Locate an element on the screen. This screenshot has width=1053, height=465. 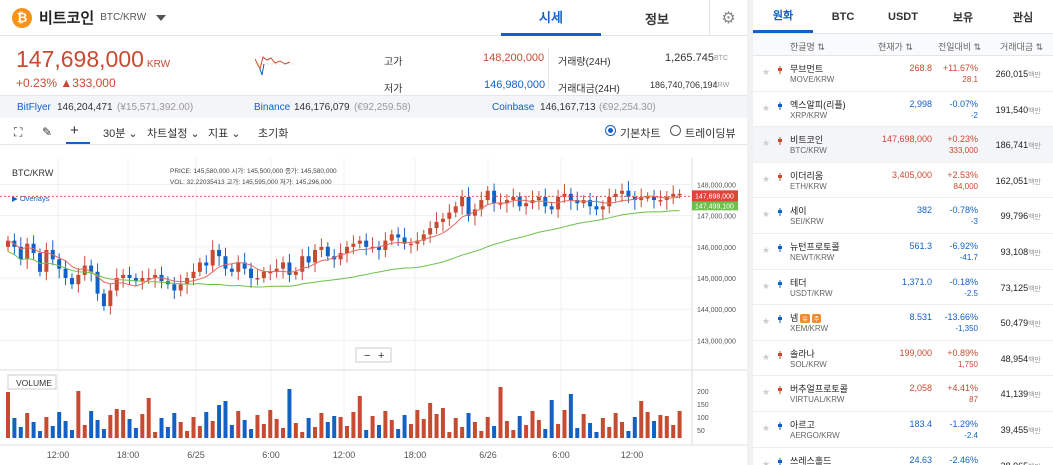
tab-market: 시세 is located at coordinates (551, 18).